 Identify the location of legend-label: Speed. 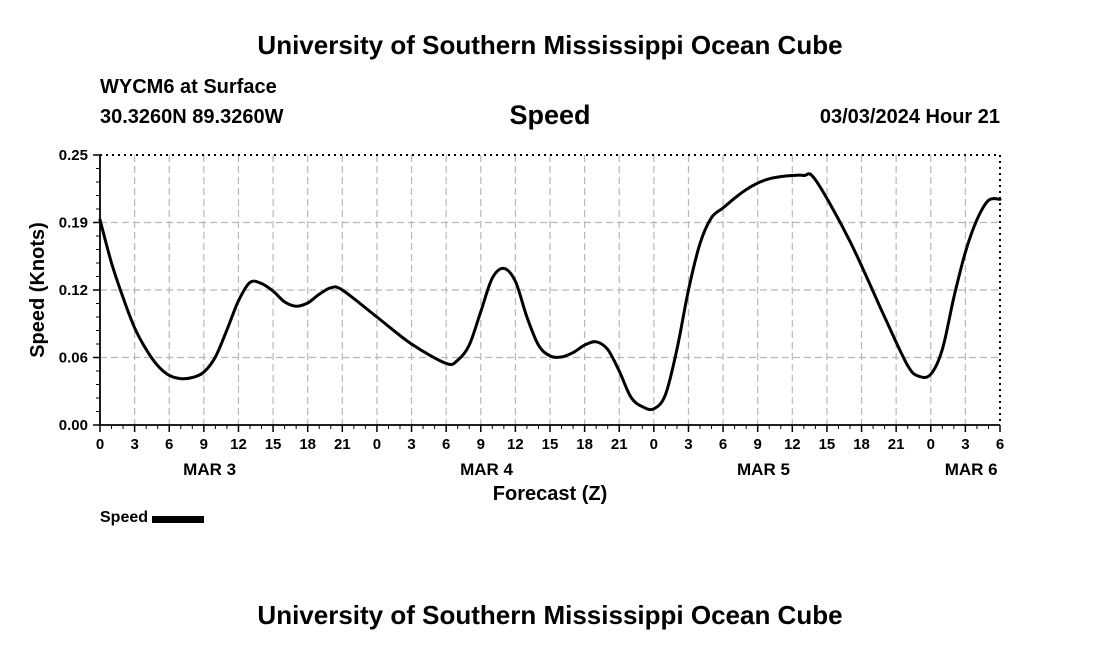
(124, 517).